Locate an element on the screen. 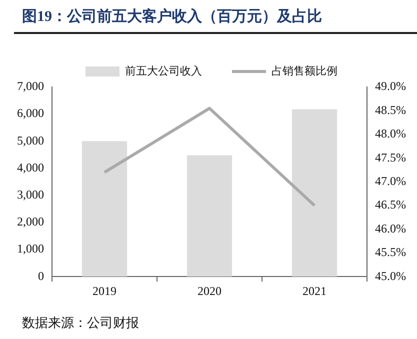 The image size is (417, 339). y2-tick-label: 48.5% is located at coordinates (390, 109).